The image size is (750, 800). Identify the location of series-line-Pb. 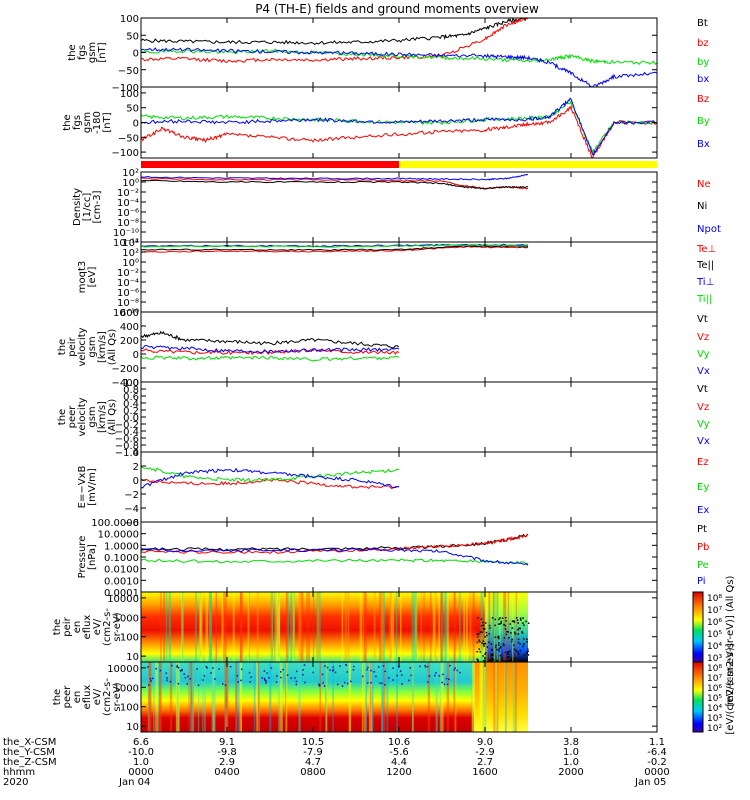
(334, 543).